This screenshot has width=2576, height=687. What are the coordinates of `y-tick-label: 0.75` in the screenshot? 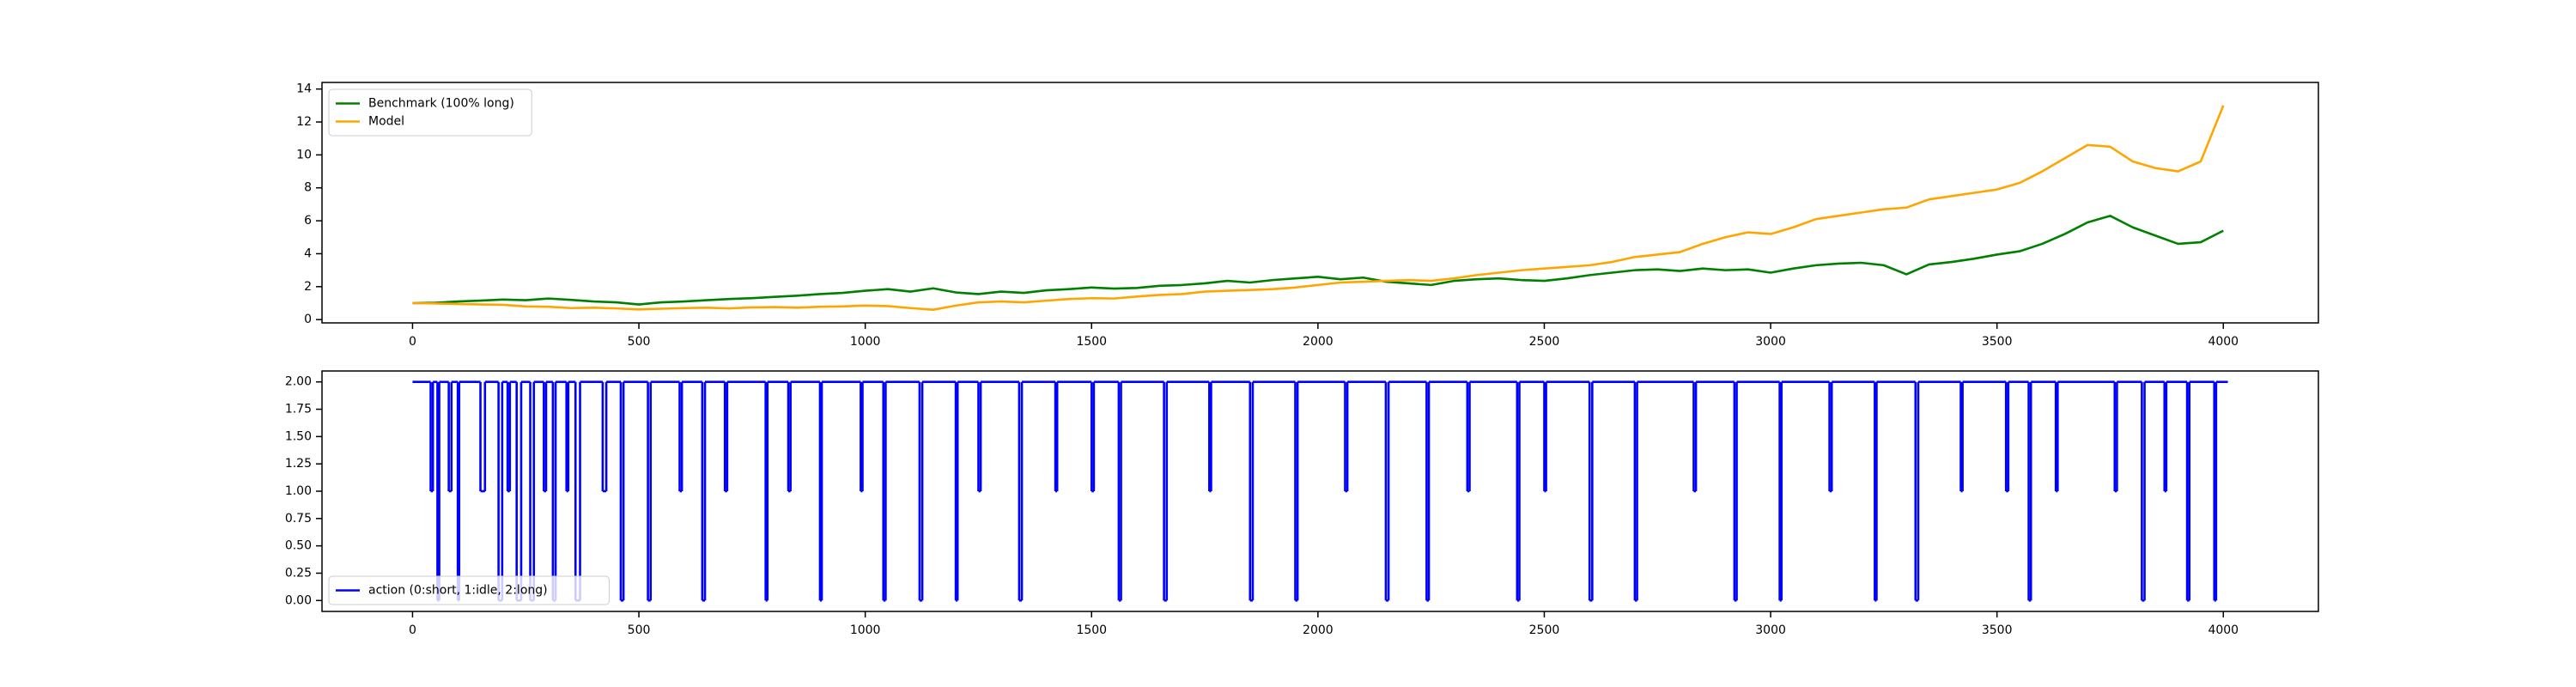 It's located at (298, 519).